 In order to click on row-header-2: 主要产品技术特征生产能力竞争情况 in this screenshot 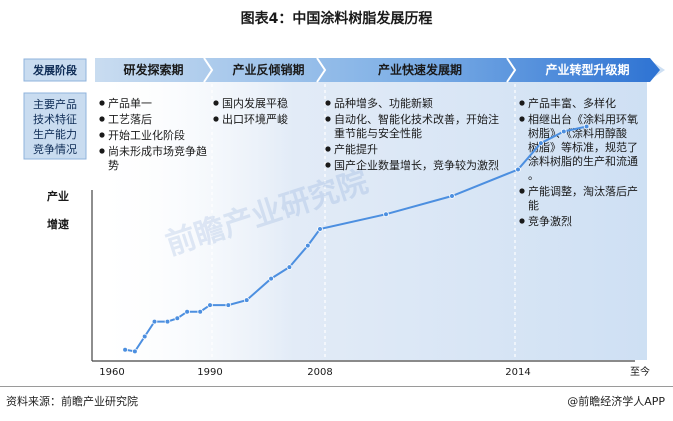, I will do `click(55, 126)`.